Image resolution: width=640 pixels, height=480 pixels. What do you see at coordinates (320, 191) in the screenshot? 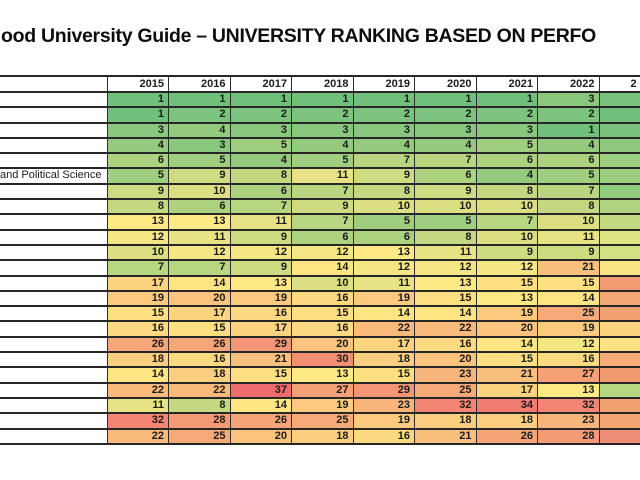
I see `ranking-row: 9 10 6 7 8 9 8 7` at bounding box center [320, 191].